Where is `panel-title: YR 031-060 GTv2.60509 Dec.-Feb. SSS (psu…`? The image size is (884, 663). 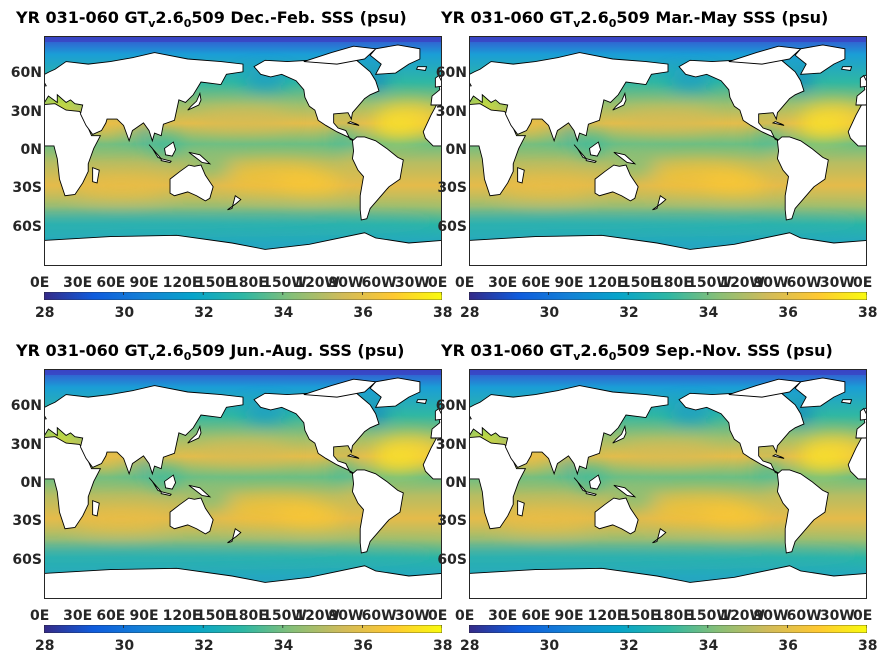 panel-title: YR 031-060 GTv2.60509 Dec.-Feb. SSS (psu… is located at coordinates (211, 19).